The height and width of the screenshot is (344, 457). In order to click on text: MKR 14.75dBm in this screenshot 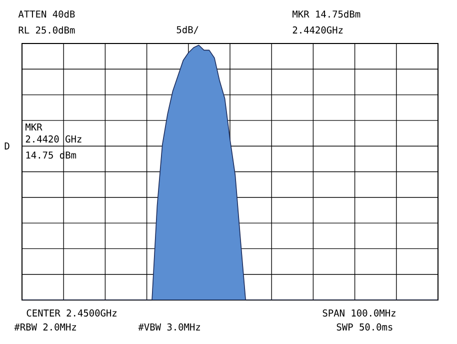, I will do `click(326, 14)`.